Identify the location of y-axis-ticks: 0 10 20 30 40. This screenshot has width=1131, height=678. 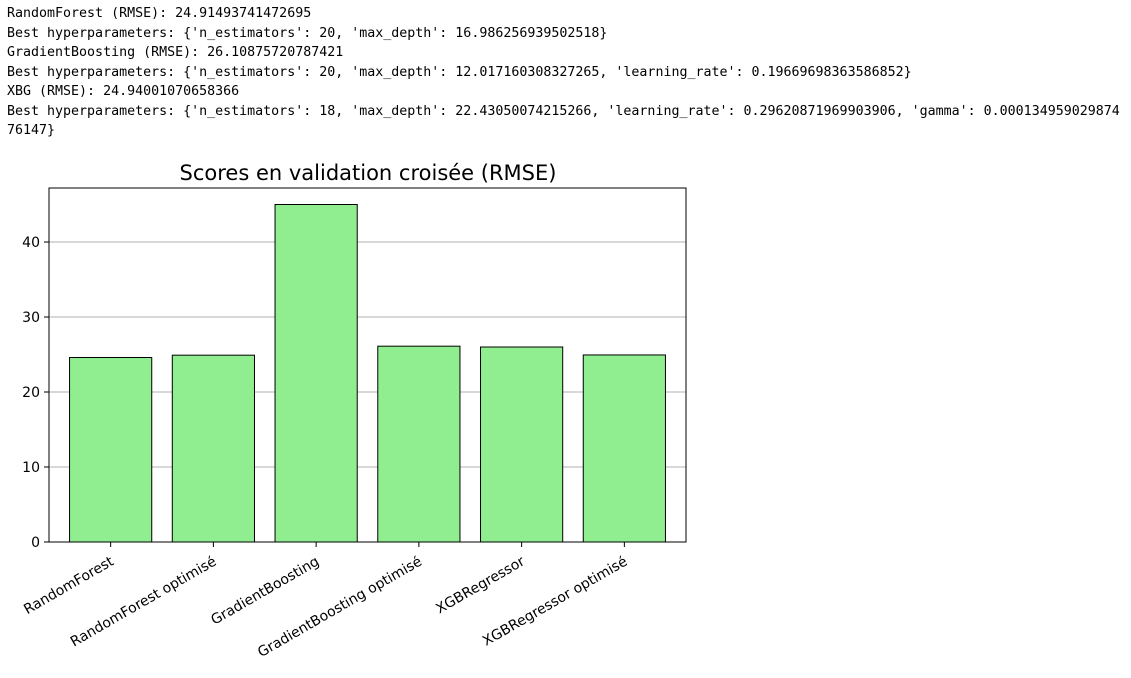
(35, 393).